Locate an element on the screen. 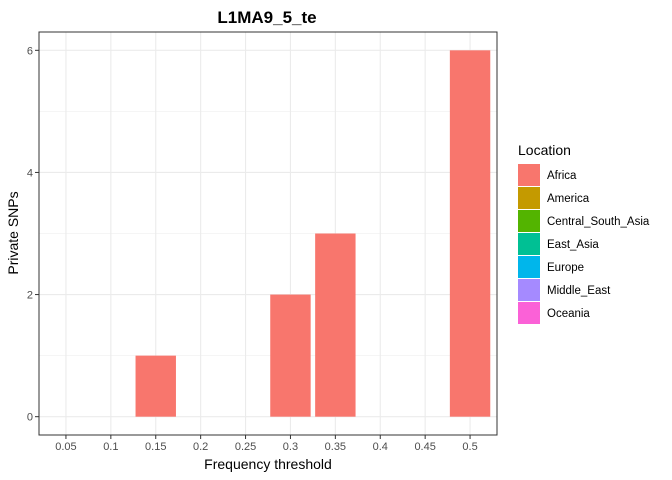  x-tick-label: 0.25 is located at coordinates (245, 447).